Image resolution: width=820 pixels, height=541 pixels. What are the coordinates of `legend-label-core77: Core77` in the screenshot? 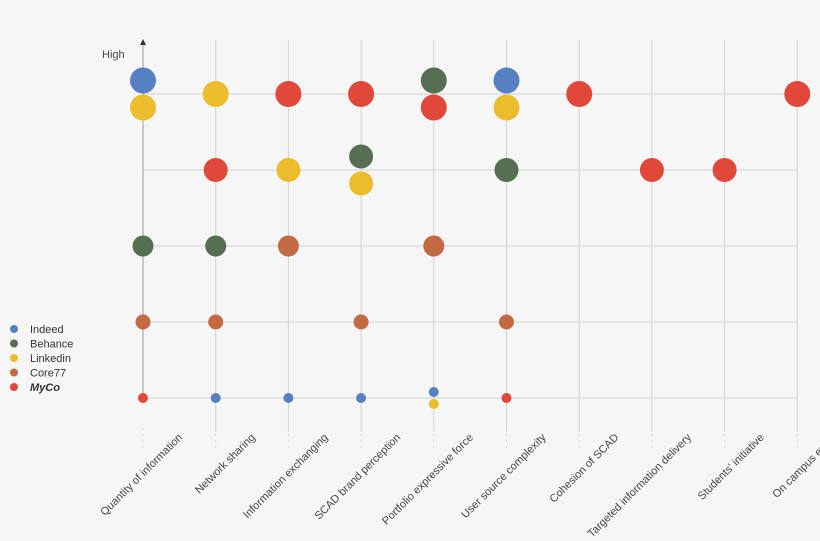 It's located at (48, 374).